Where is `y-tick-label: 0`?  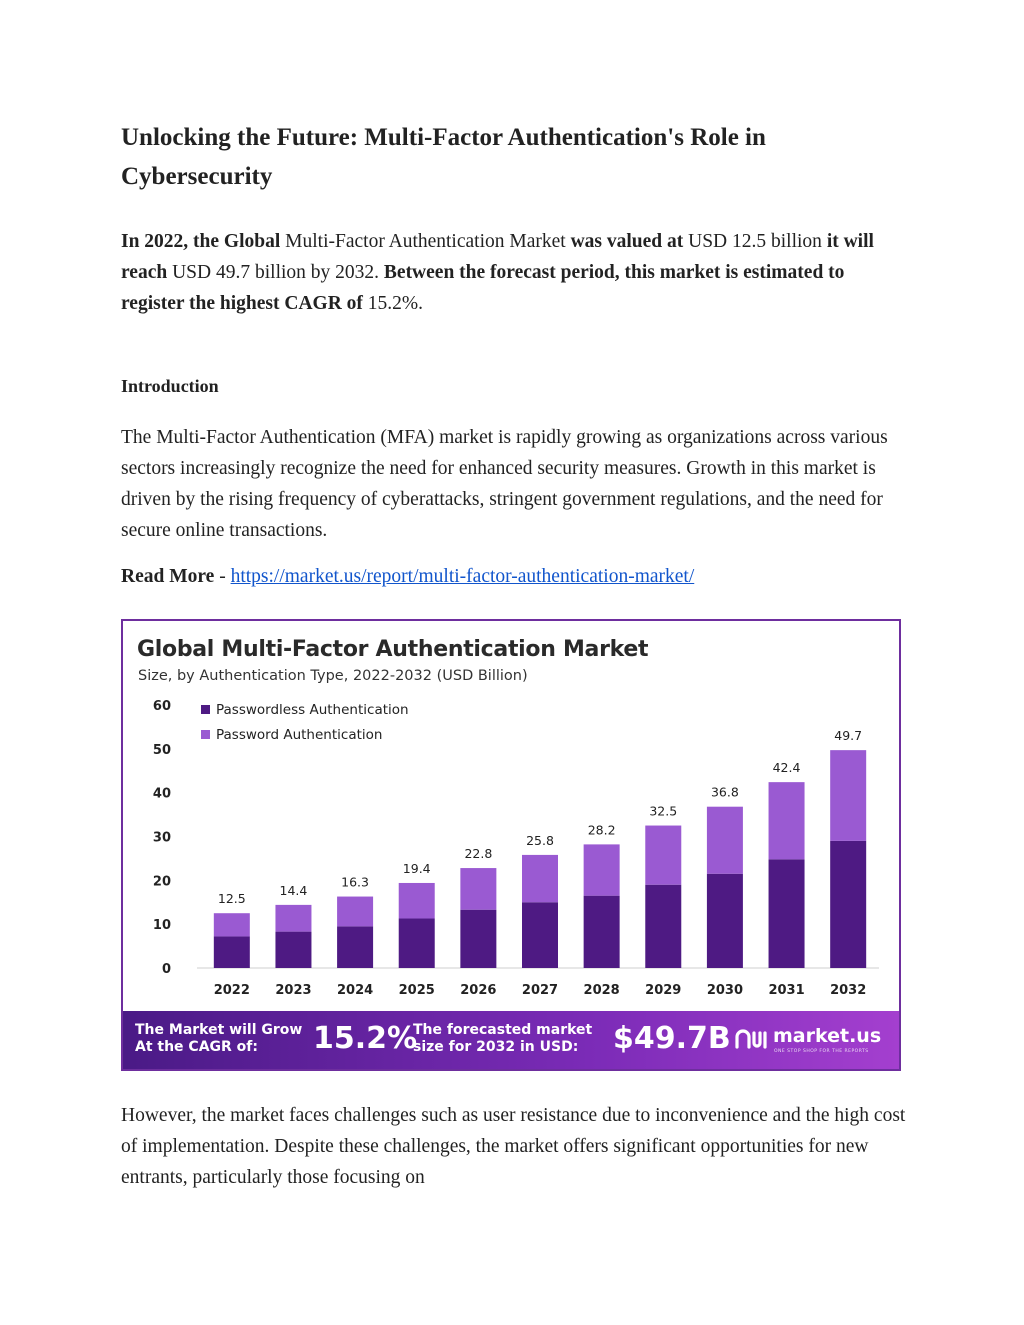 y-tick-label: 0 is located at coordinates (166, 969).